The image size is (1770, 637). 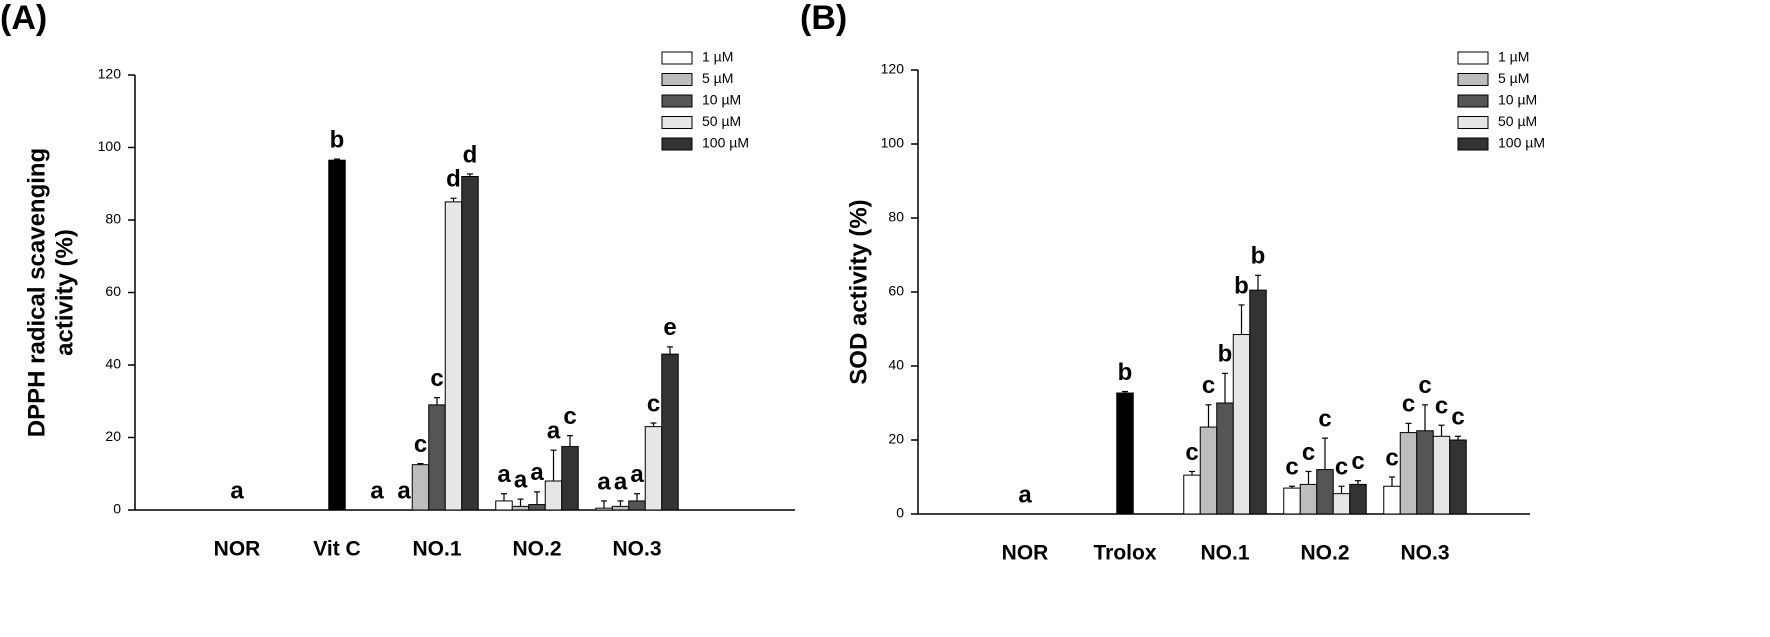 What do you see at coordinates (336, 549) in the screenshot?
I see `x-tick-label: Vit C` at bounding box center [336, 549].